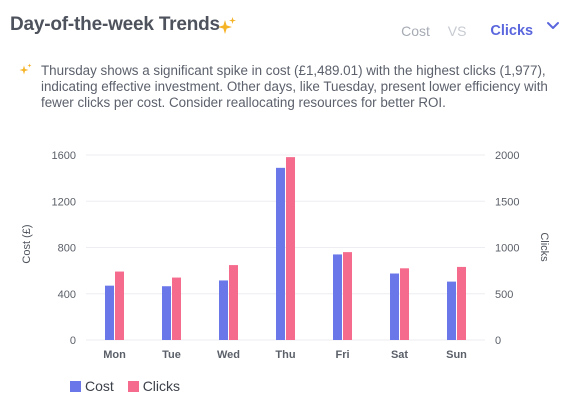 The height and width of the screenshot is (414, 573). What do you see at coordinates (457, 31) in the screenshot?
I see `compare-vs-label: VS` at bounding box center [457, 31].